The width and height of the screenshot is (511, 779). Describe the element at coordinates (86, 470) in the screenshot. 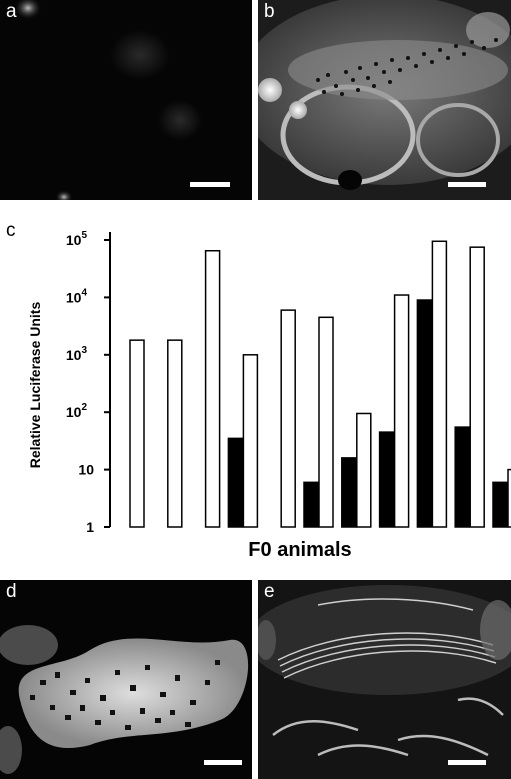

I see `y-tick-label: 10` at that location.